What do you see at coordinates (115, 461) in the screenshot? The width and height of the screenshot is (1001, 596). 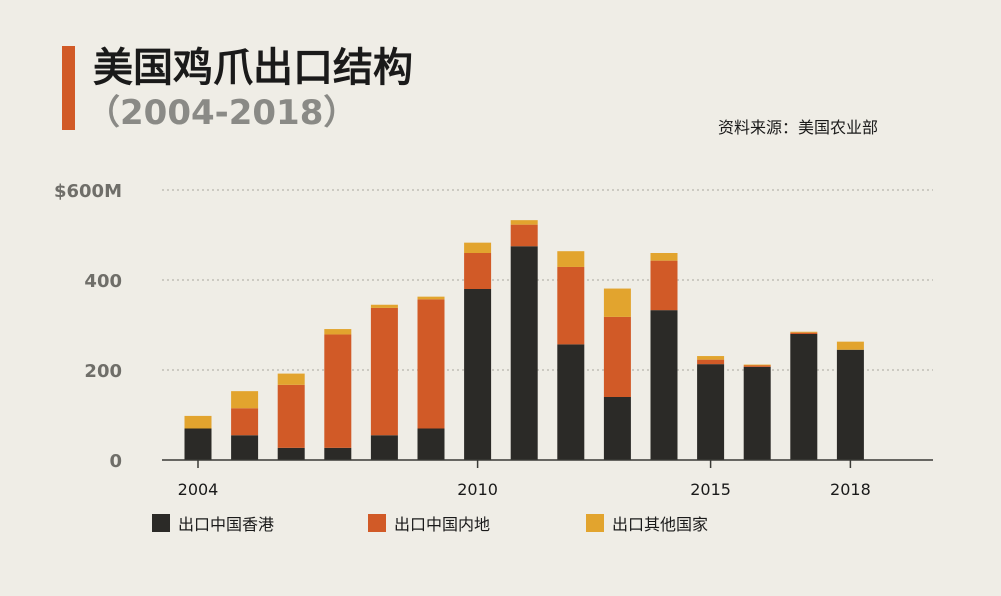 I see `y-tick-label: 0` at bounding box center [115, 461].